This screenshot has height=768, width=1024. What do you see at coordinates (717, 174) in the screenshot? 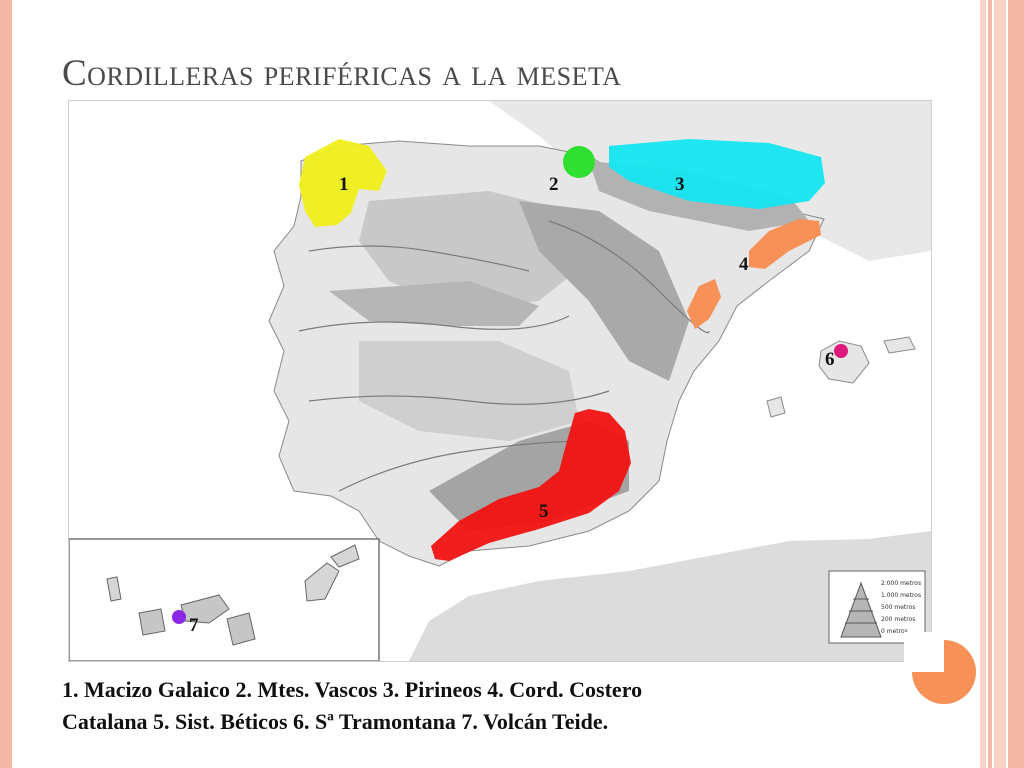
I see `pirineos-region` at bounding box center [717, 174].